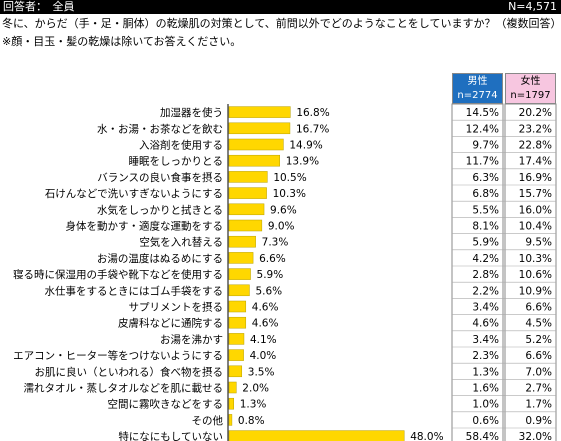 The image size is (561, 441). Describe the element at coordinates (170, 323) in the screenshot. I see `category-label: 皮膚科などに通院する` at that location.